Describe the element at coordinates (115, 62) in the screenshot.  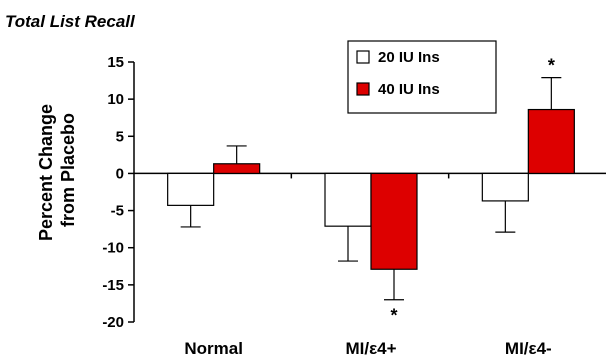
I see `y-tick-label: 15` at that location.